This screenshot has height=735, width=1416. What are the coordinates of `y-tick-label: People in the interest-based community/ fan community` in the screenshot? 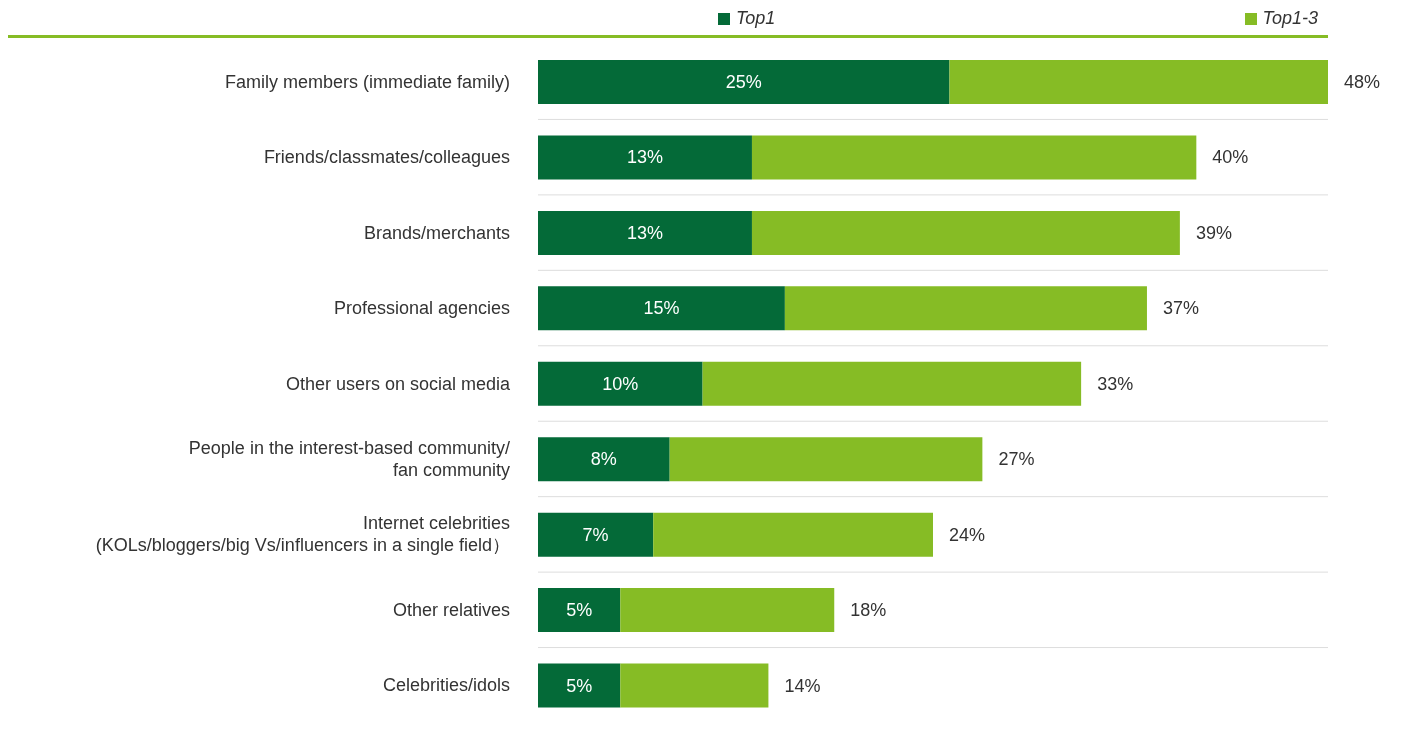 It's located at (349, 458).